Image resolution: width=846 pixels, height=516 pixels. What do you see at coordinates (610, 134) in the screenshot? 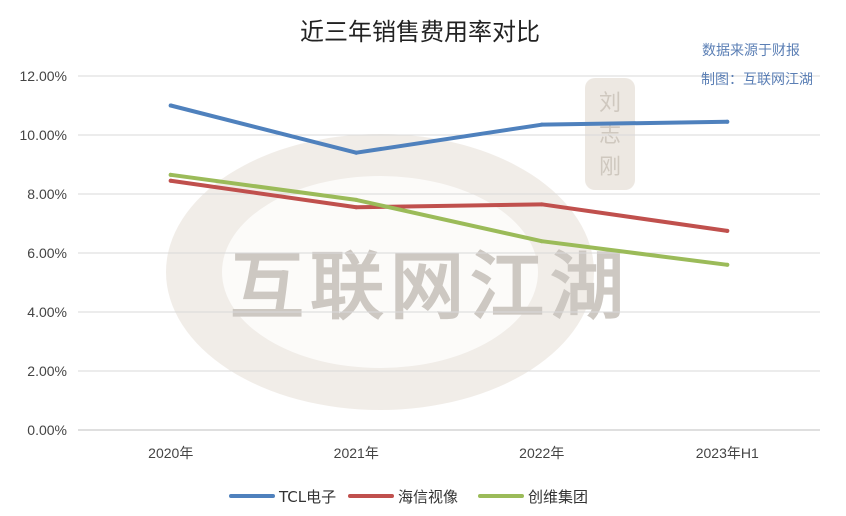
I see `seal-stamp: 刘 志 刚` at bounding box center [610, 134].